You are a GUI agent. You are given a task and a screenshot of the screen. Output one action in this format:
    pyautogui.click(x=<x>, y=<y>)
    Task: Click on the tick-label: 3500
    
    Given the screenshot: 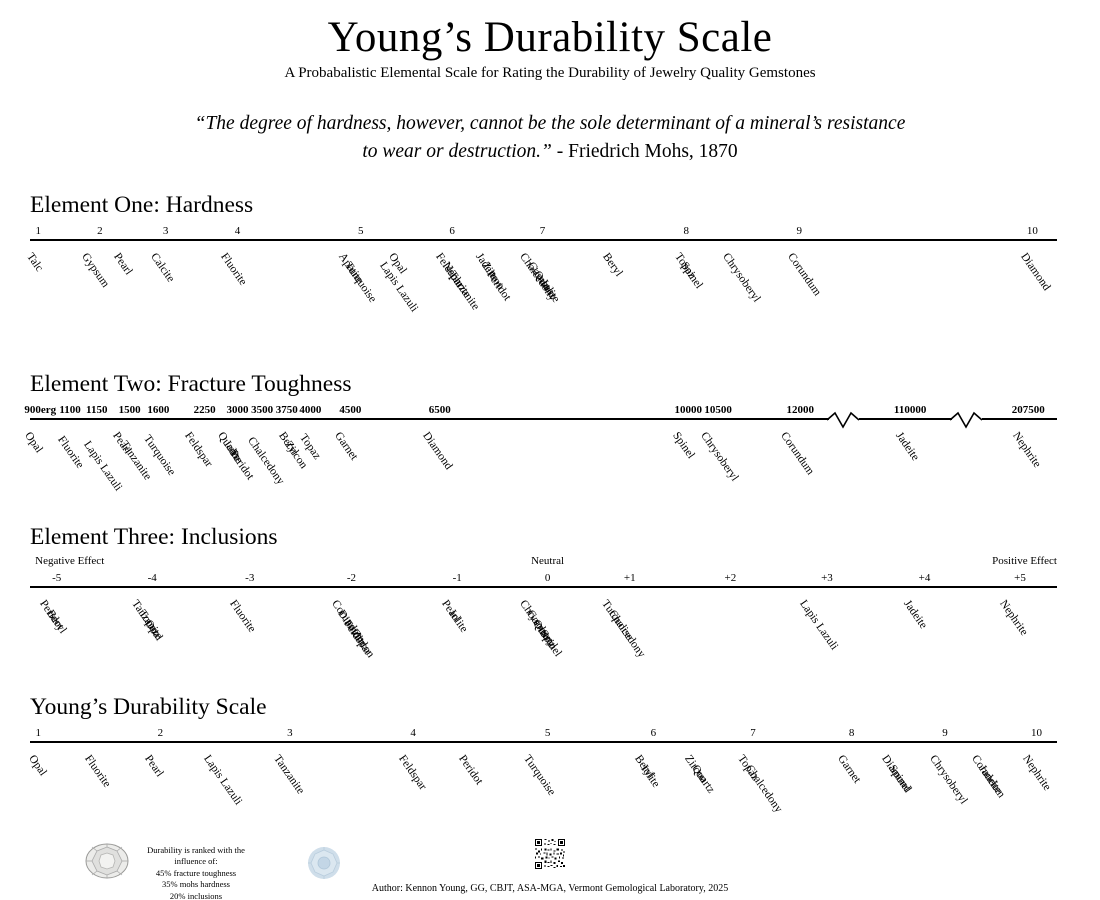 What is the action you would take?
    pyautogui.click(x=262, y=409)
    